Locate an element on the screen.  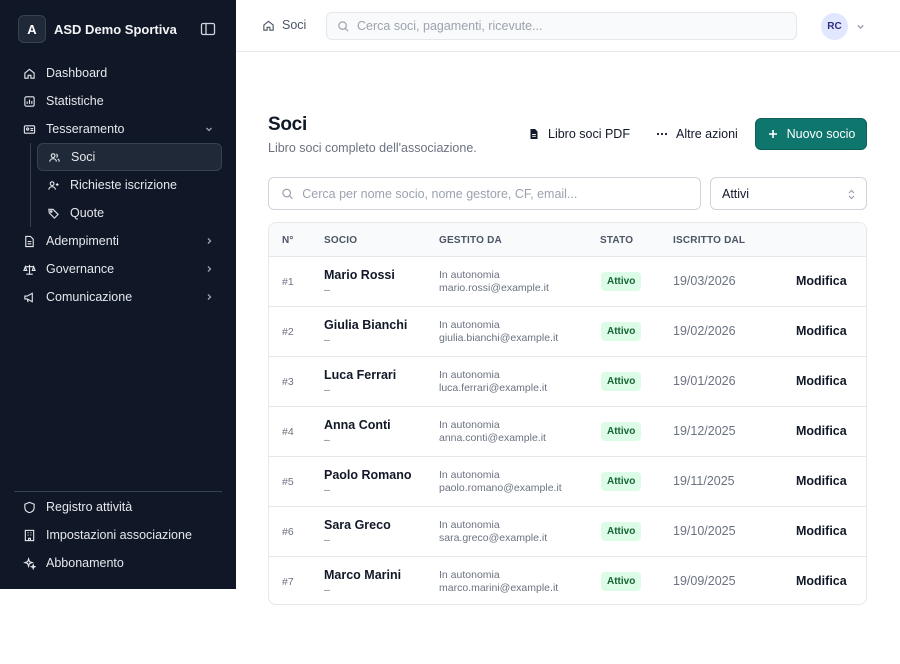
sidebar-item-label: Soci is located at coordinates (83, 157).